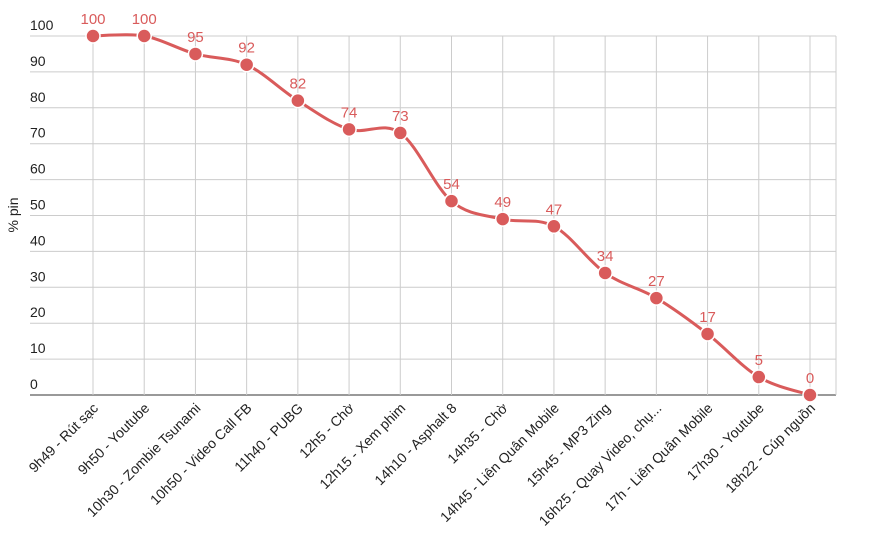 The width and height of the screenshot is (885, 552). I want to click on data-label: 27, so click(656, 281).